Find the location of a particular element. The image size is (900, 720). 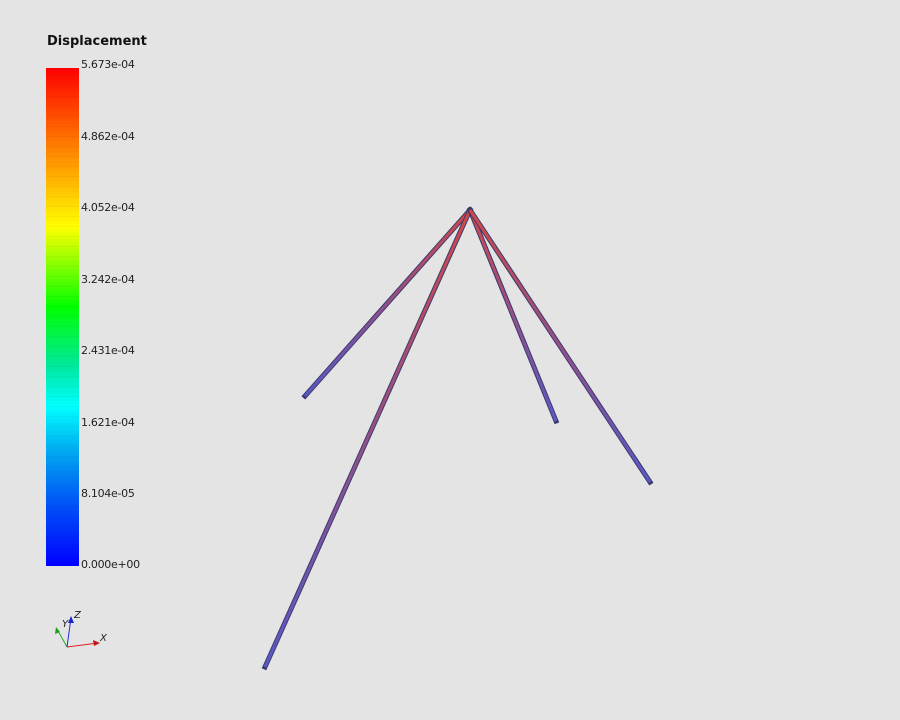

truss-member-2-fill is located at coordinates (367, 438).